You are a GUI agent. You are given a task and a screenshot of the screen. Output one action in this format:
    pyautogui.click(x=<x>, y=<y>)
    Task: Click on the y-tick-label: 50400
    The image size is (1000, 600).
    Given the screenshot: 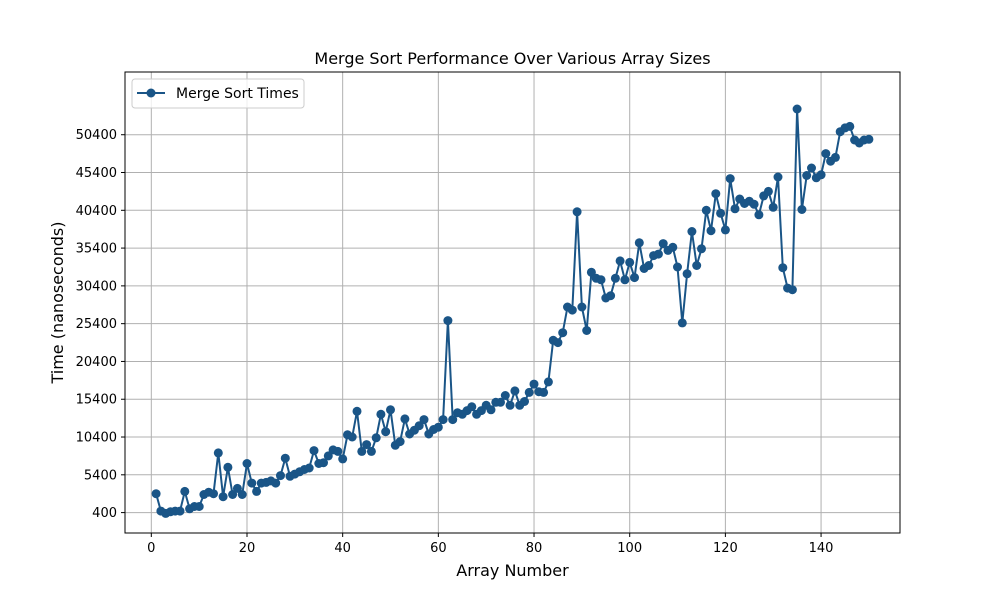 What is the action you would take?
    pyautogui.click(x=96, y=135)
    